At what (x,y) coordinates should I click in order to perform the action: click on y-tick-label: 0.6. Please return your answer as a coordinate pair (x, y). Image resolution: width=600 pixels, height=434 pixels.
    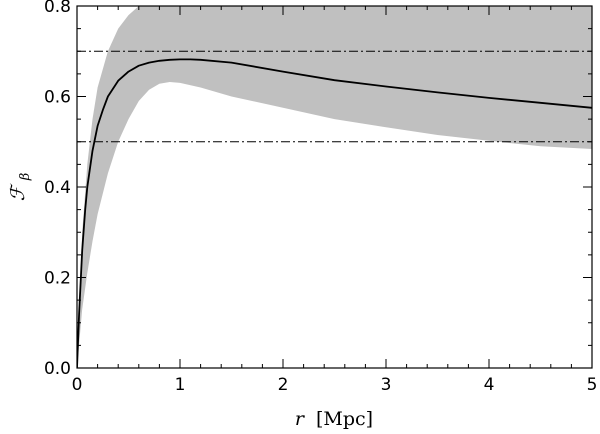
    Looking at the image, I should click on (57, 98).